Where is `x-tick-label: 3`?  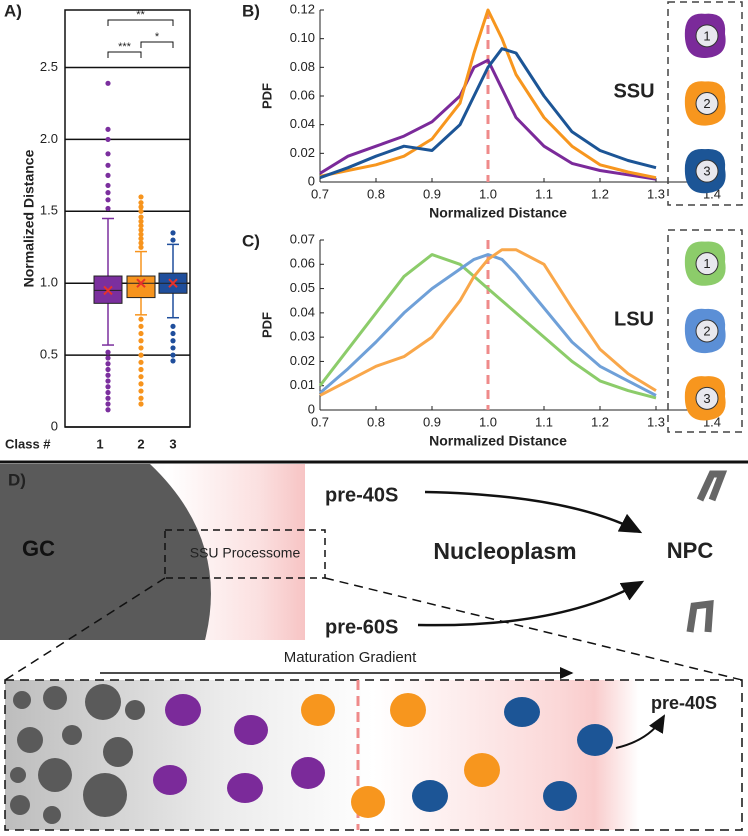 x-tick-label: 3 is located at coordinates (172, 443).